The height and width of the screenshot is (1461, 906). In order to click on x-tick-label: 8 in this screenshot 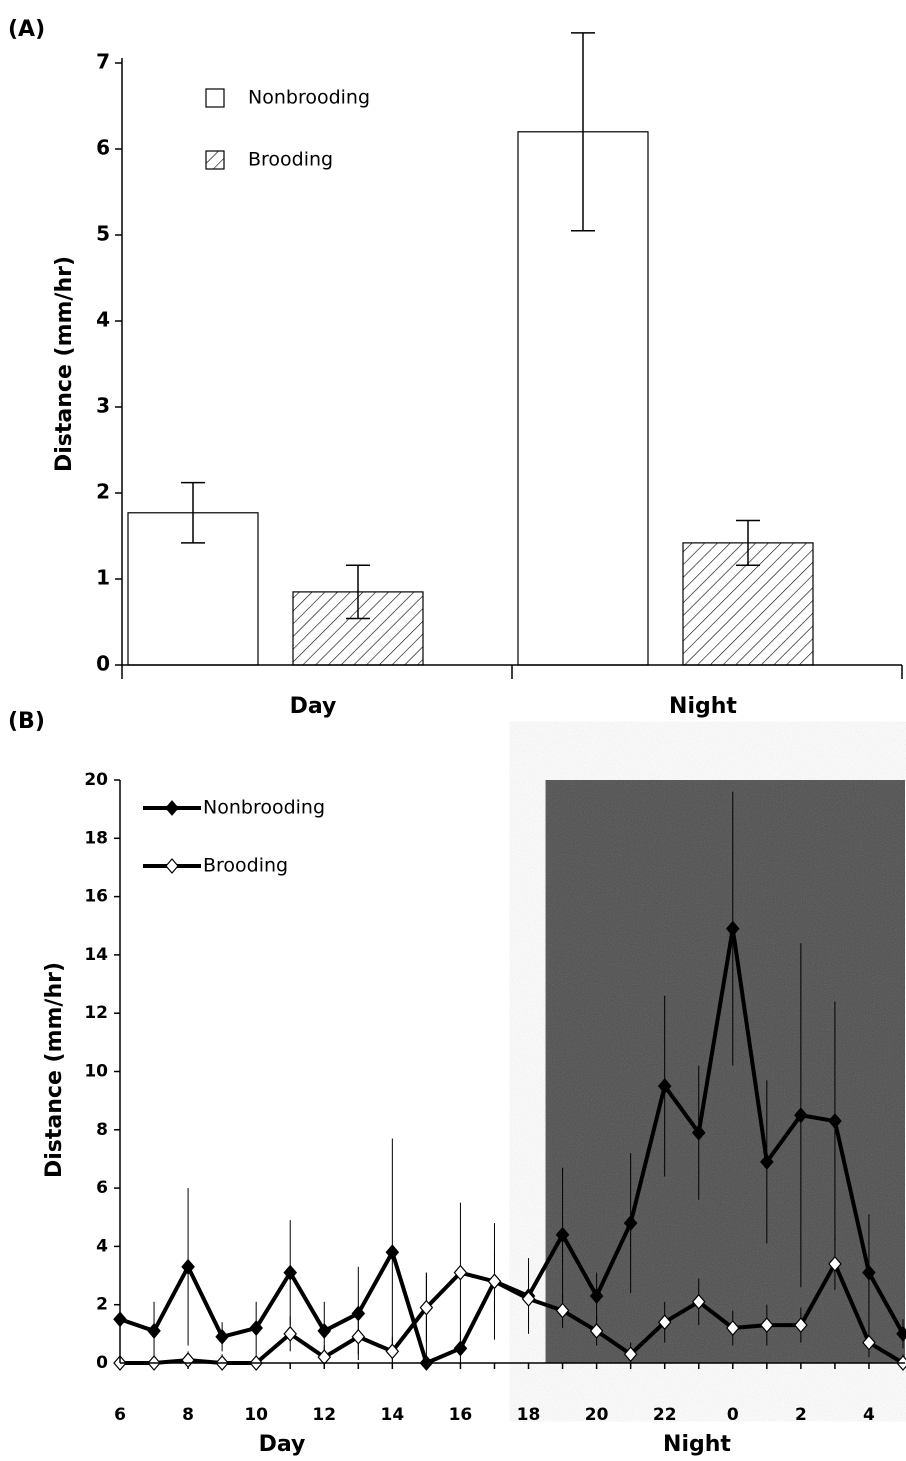, I will do `click(188, 1415)`.